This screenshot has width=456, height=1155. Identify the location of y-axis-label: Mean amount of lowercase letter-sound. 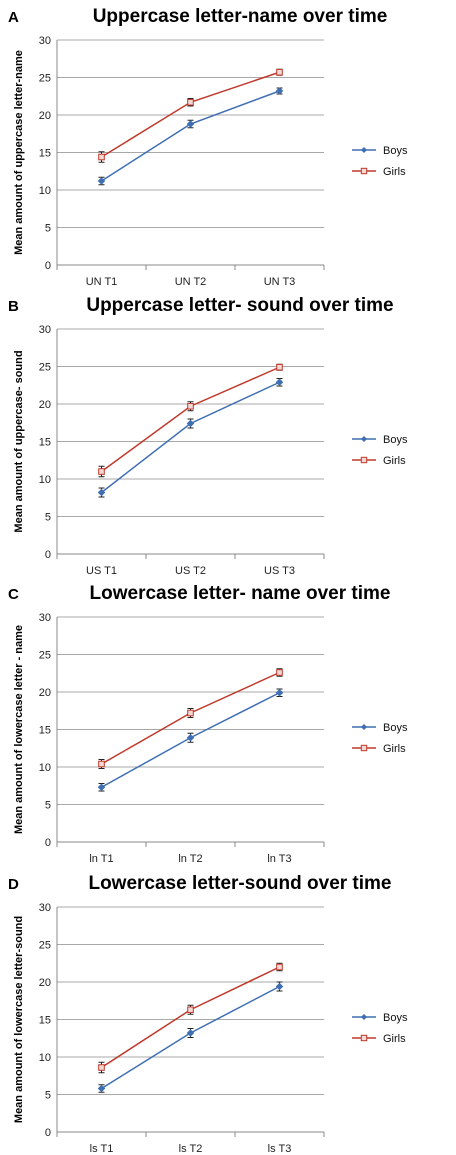
(19, 1019).